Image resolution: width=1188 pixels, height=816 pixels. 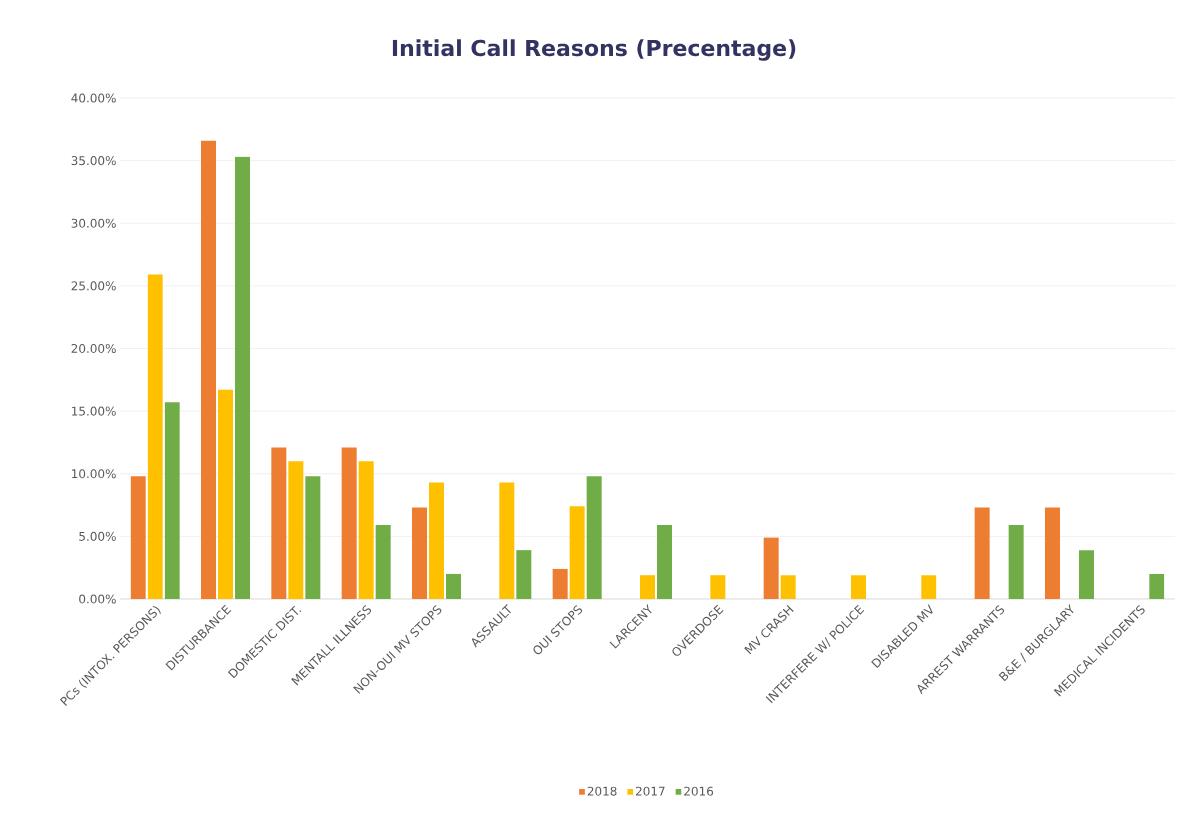 I want to click on y-tick-label: 15.00%, so click(x=94, y=411).